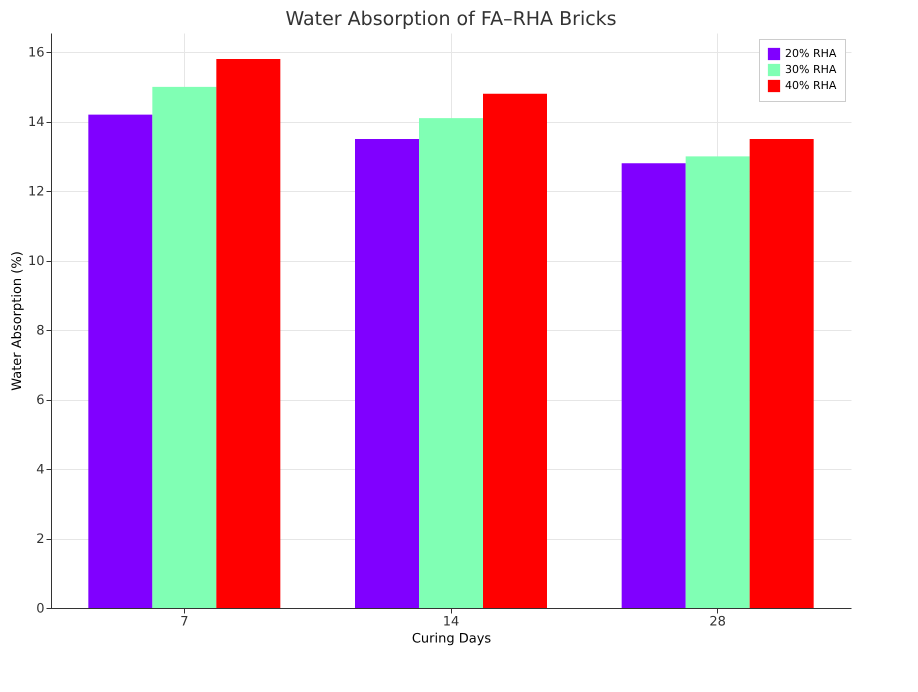  I want to click on legend-label: 20% RHA, so click(811, 53).